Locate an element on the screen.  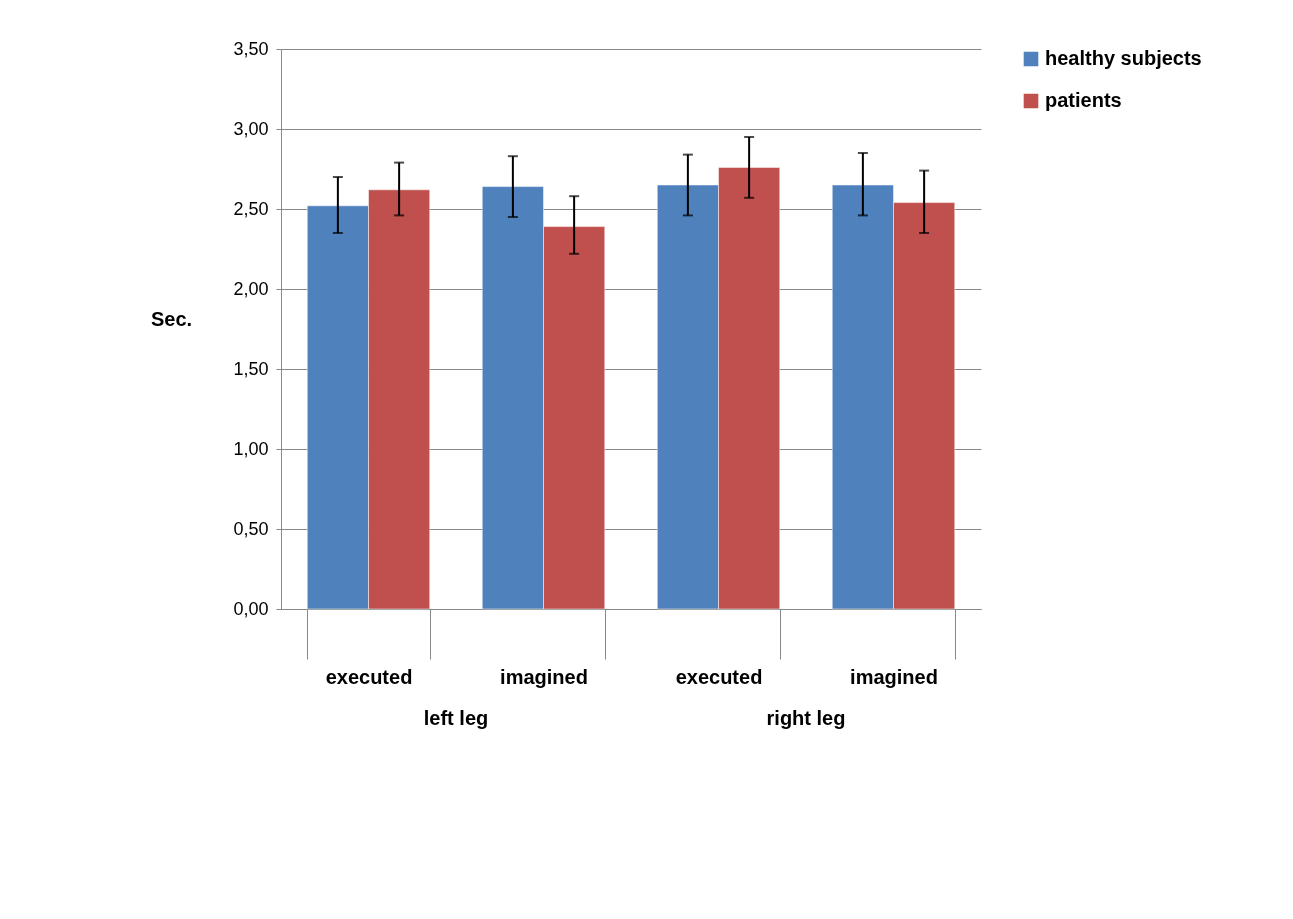
y-tick-label: 2,00 is located at coordinates (251, 288).